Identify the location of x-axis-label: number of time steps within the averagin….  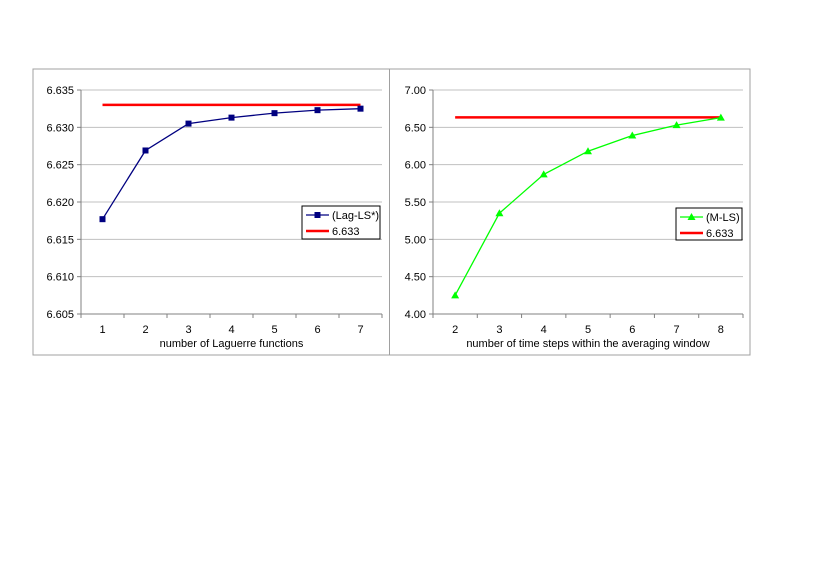
(587, 344).